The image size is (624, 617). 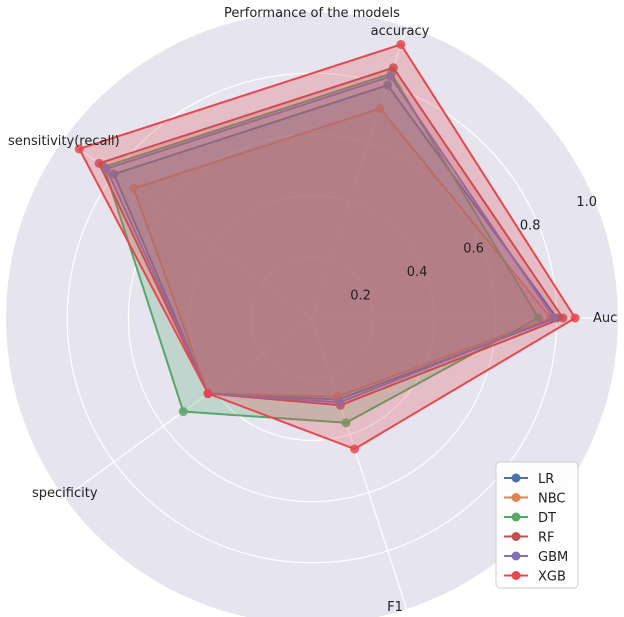 I want to click on legend-label: DT, so click(x=547, y=518).